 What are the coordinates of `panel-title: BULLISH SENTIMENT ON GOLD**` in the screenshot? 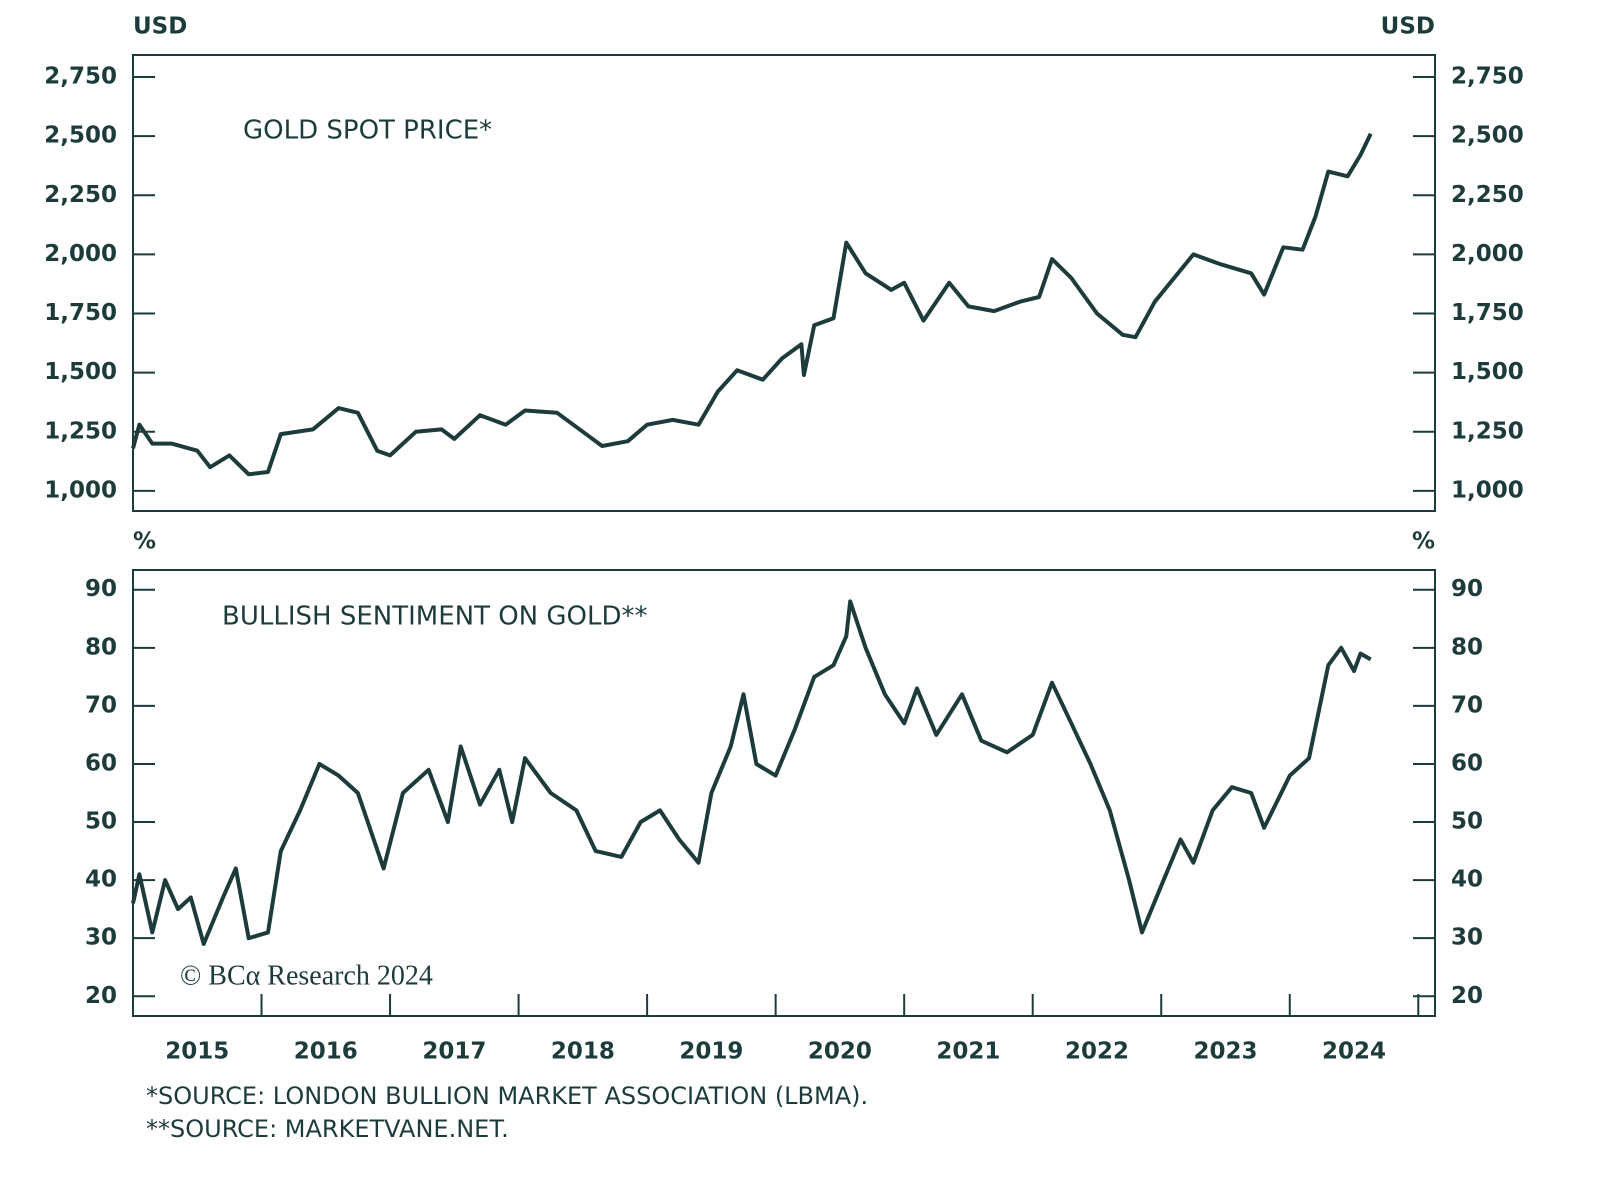 It's located at (435, 617).